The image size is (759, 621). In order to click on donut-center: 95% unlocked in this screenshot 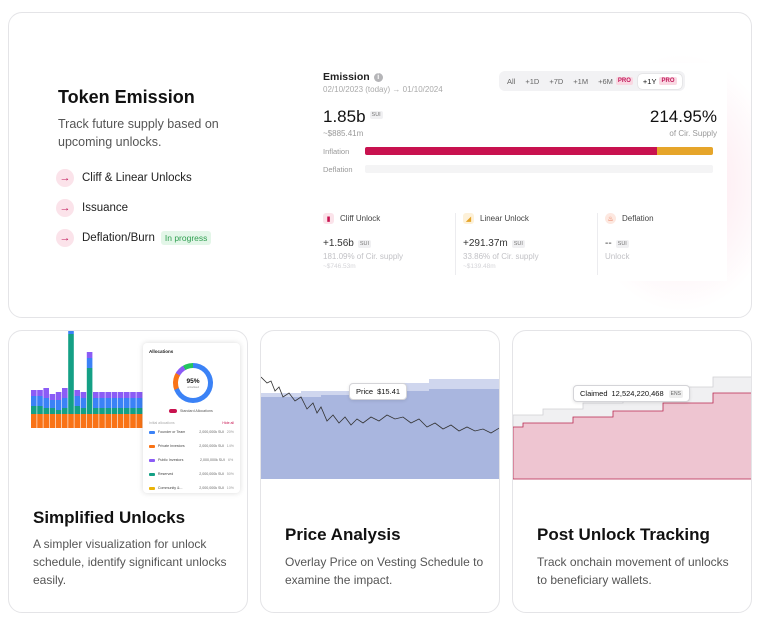, I will do `click(193, 383)`.